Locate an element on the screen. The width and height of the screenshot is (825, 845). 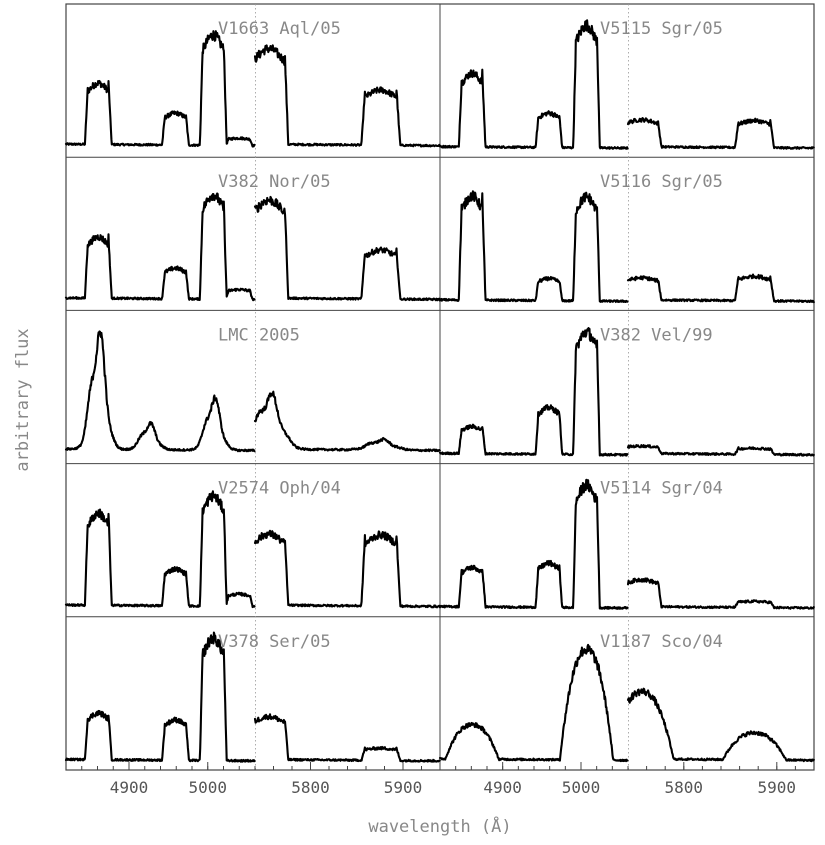
star-label: V378 Ser/05 is located at coordinates (274, 642).